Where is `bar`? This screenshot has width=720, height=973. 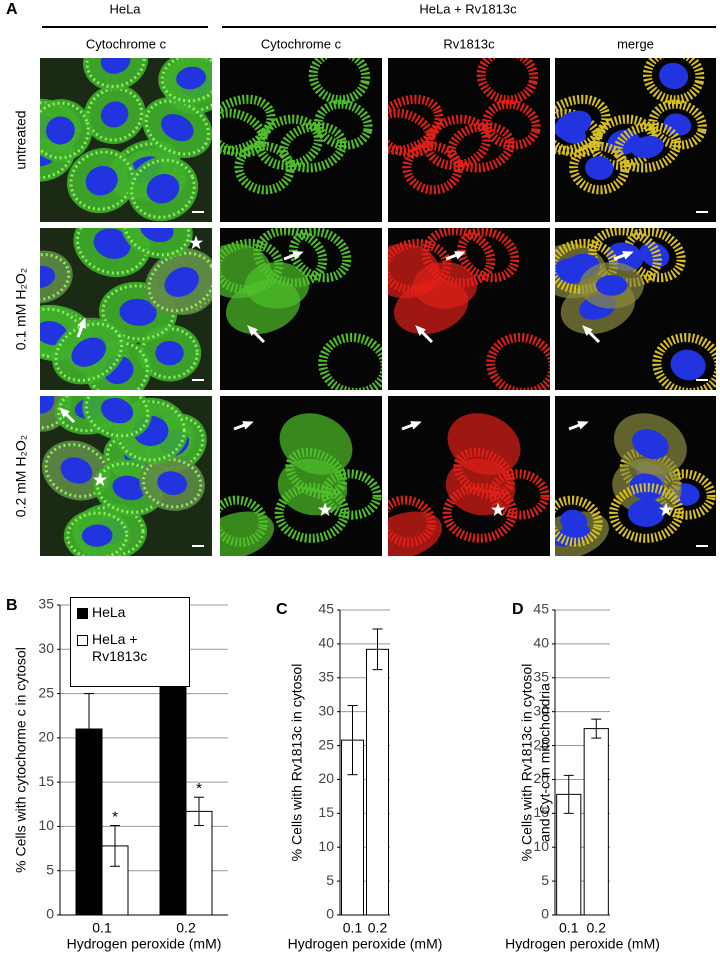 bar is located at coordinates (377, 782).